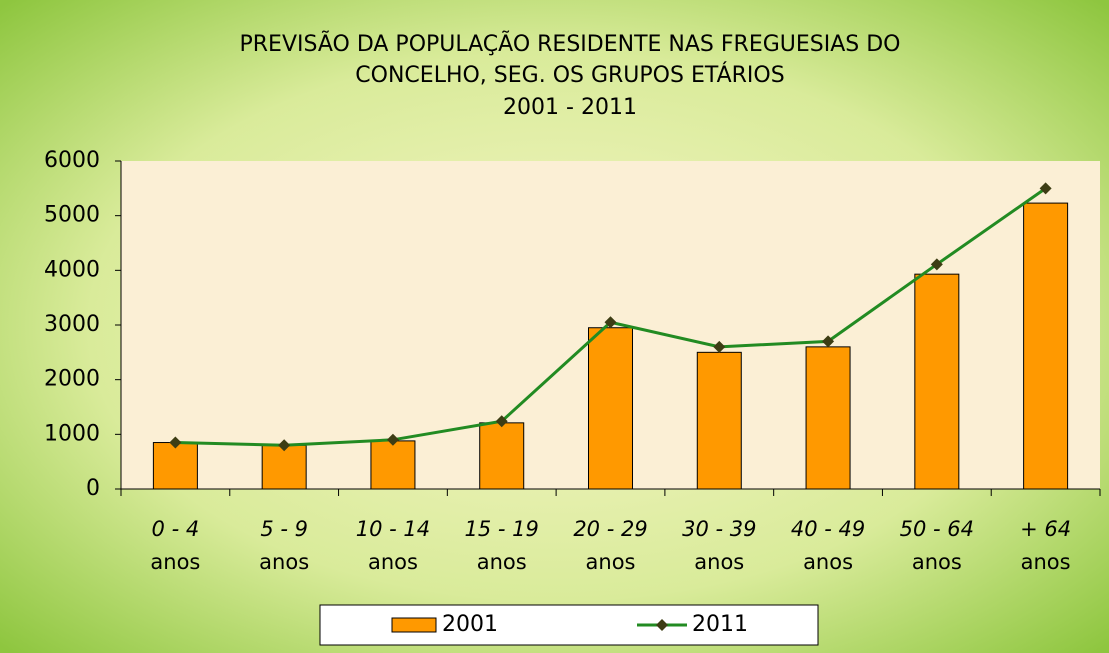 The height and width of the screenshot is (653, 1109). What do you see at coordinates (93, 488) in the screenshot?
I see `y-tick-label: 0` at bounding box center [93, 488].